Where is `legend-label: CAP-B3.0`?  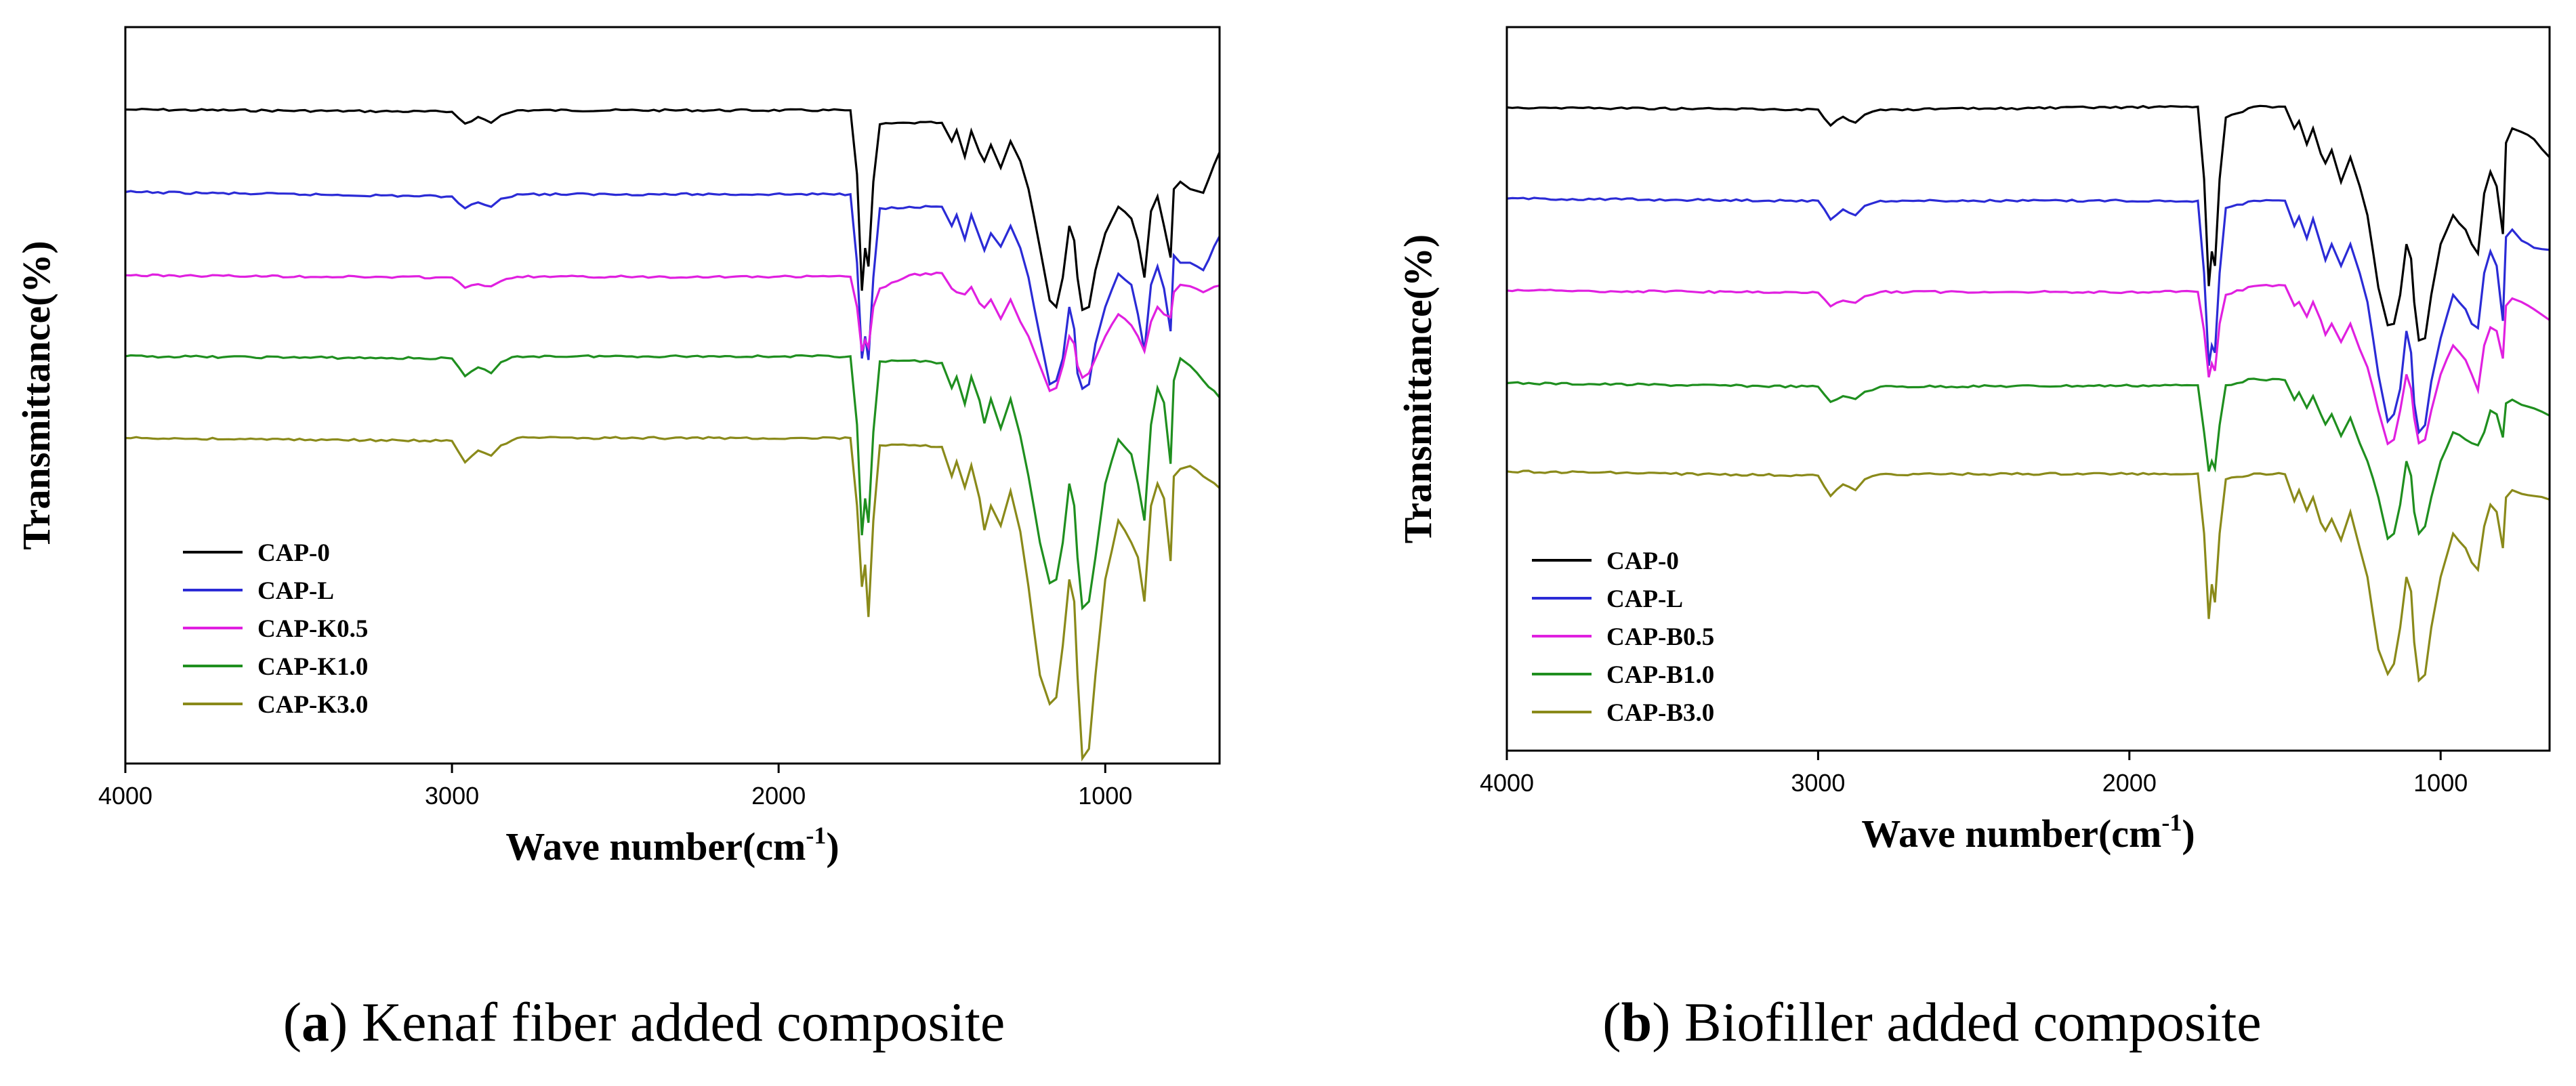 legend-label: CAP-B3.0 is located at coordinates (1660, 713).